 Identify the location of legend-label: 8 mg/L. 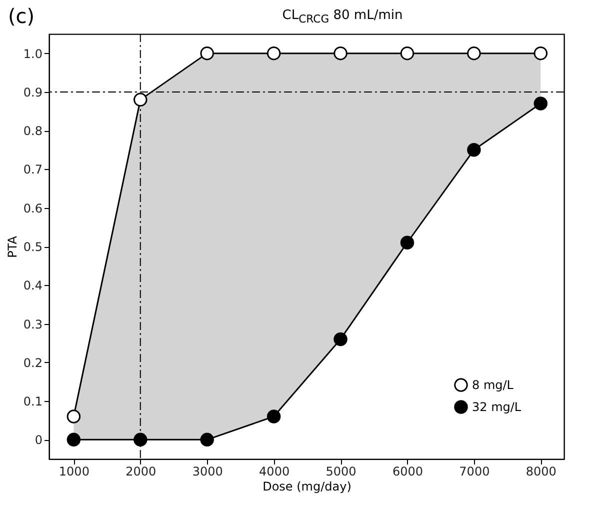
(493, 385).